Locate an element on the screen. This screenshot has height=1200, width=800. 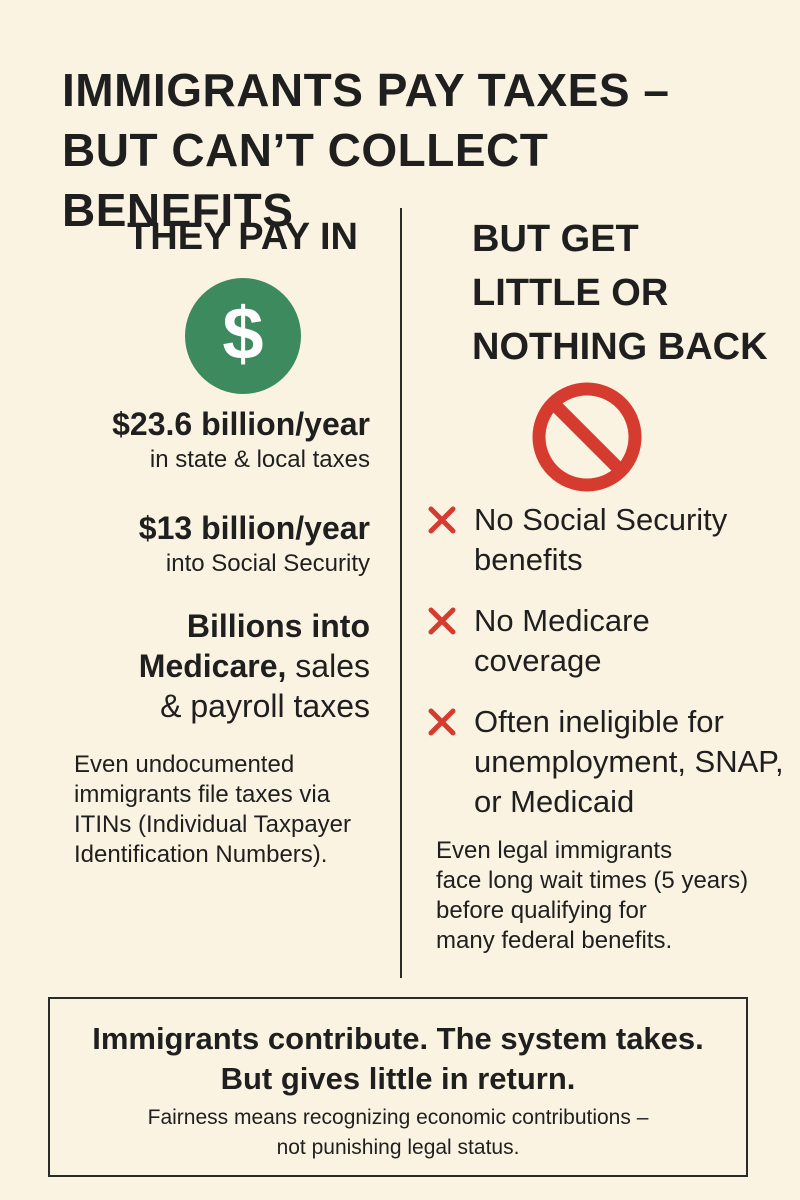
benefit-line: Often ineligible for is located at coordinates (599, 721).